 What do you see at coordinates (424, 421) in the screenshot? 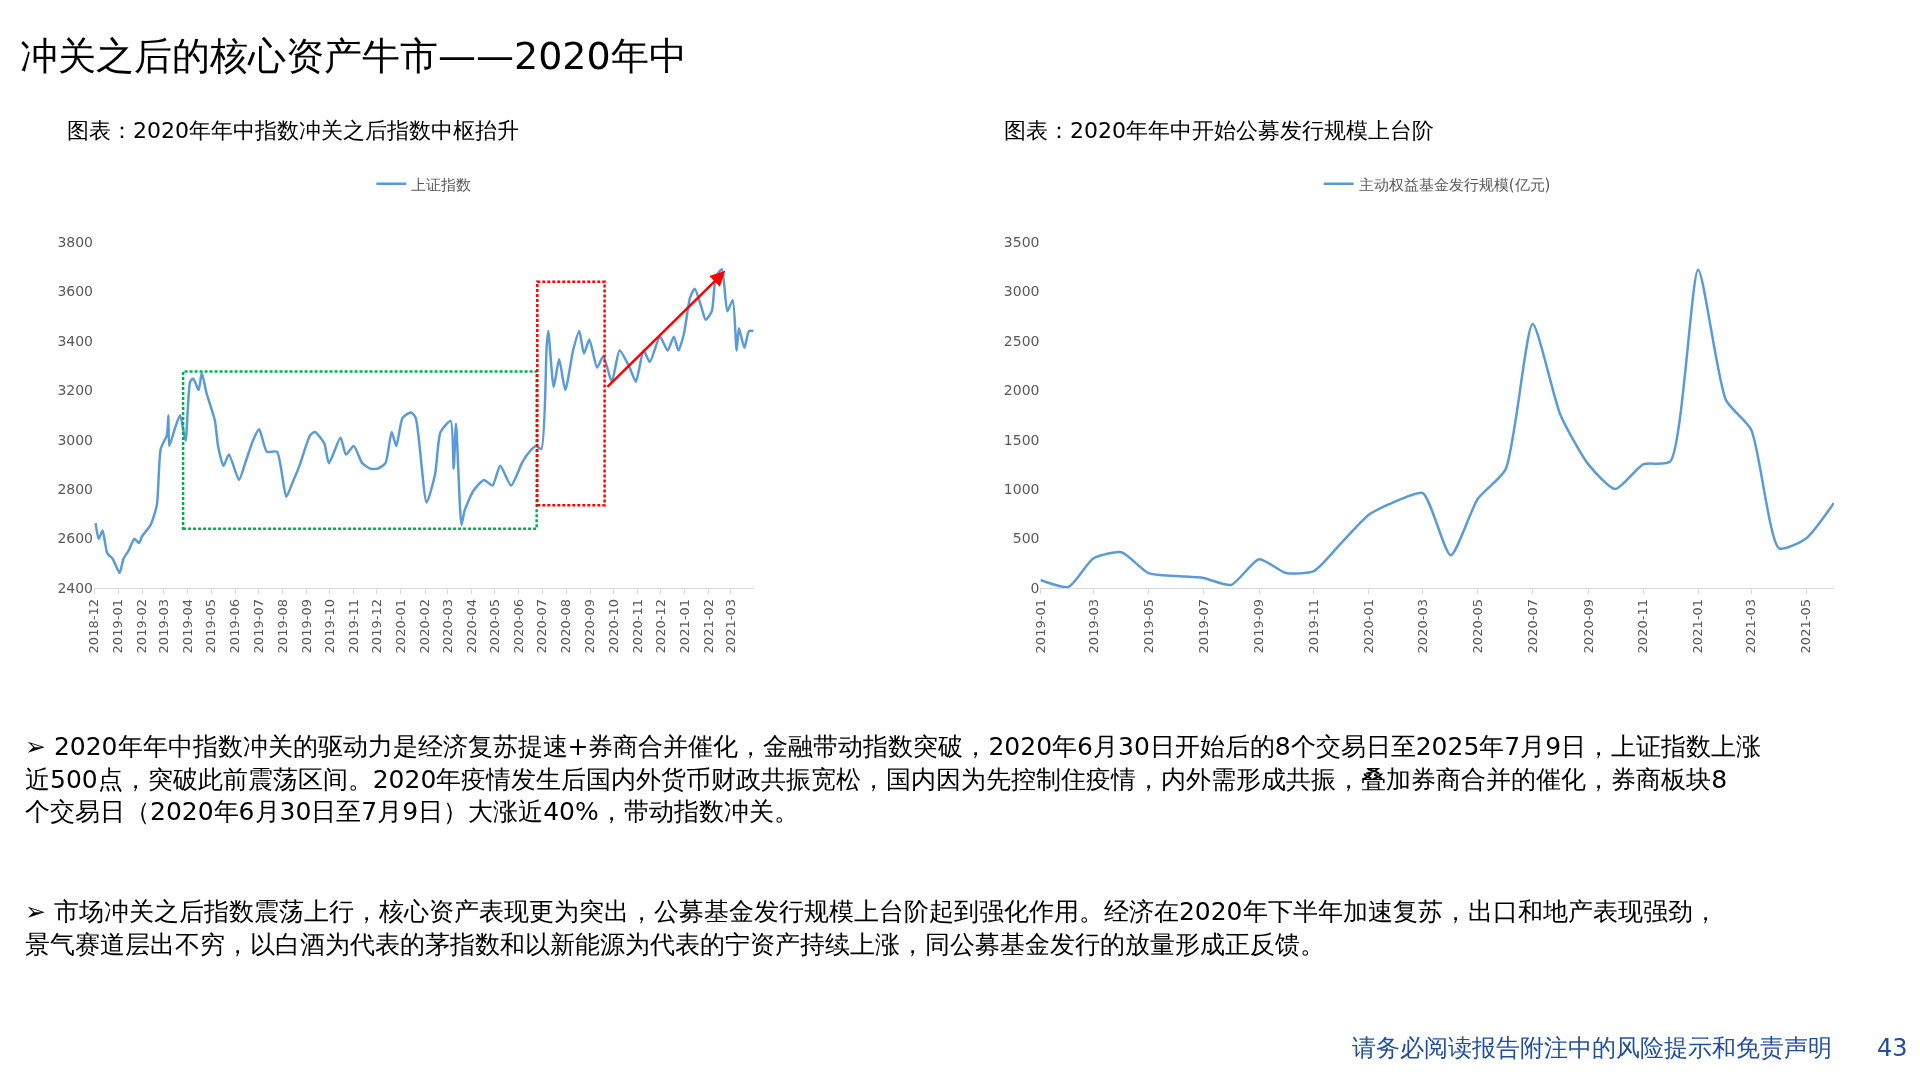
I see `line-series` at bounding box center [424, 421].